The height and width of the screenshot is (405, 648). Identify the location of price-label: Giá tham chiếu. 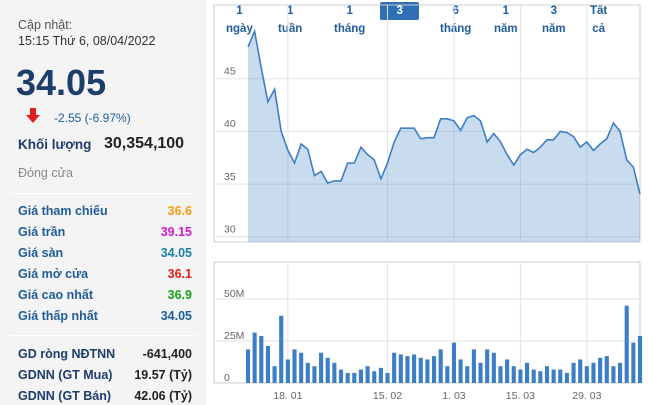
(63, 211).